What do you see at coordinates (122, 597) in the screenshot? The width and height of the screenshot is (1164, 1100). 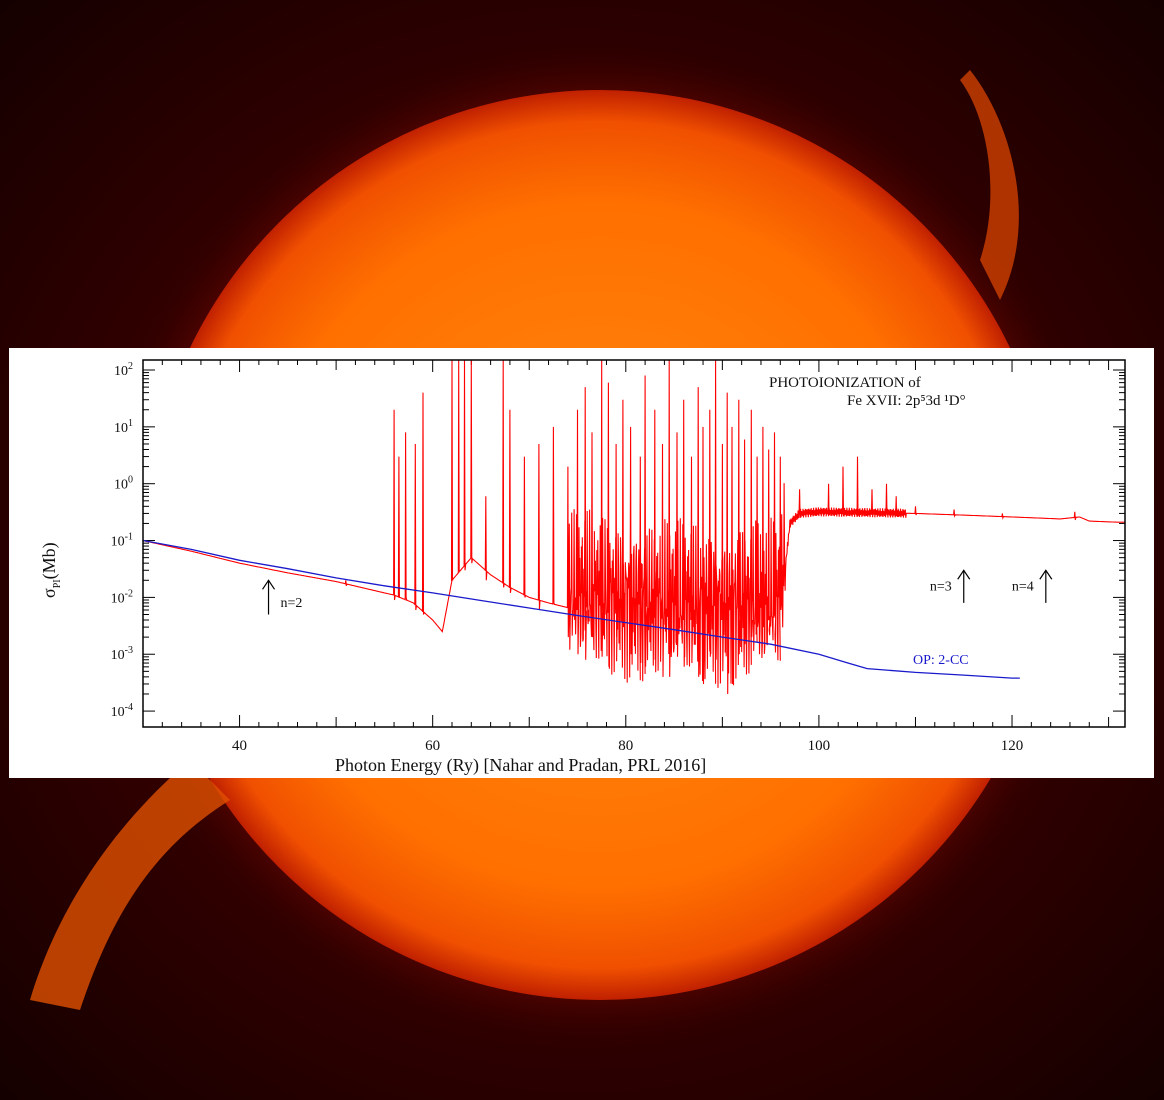 I see `y-tick-label: 10⁻²` at bounding box center [122, 597].